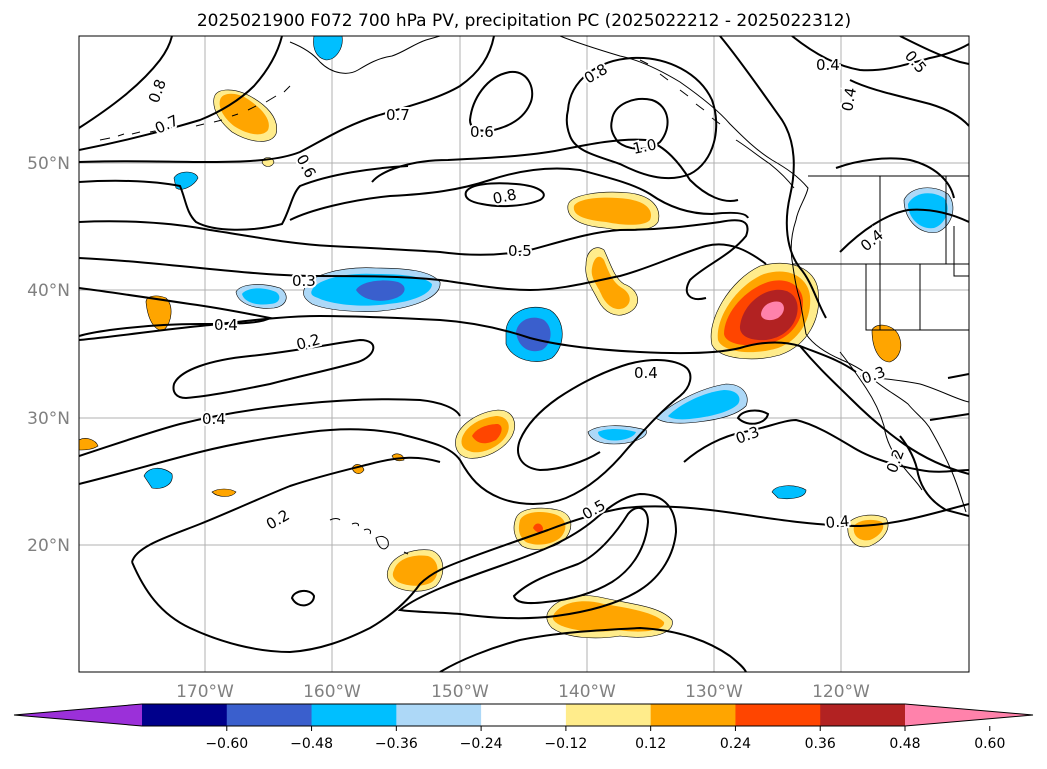 This screenshot has height=769, width=1047. Describe the element at coordinates (504, 195) in the screenshot. I see `contour-0.8-small` at that location.